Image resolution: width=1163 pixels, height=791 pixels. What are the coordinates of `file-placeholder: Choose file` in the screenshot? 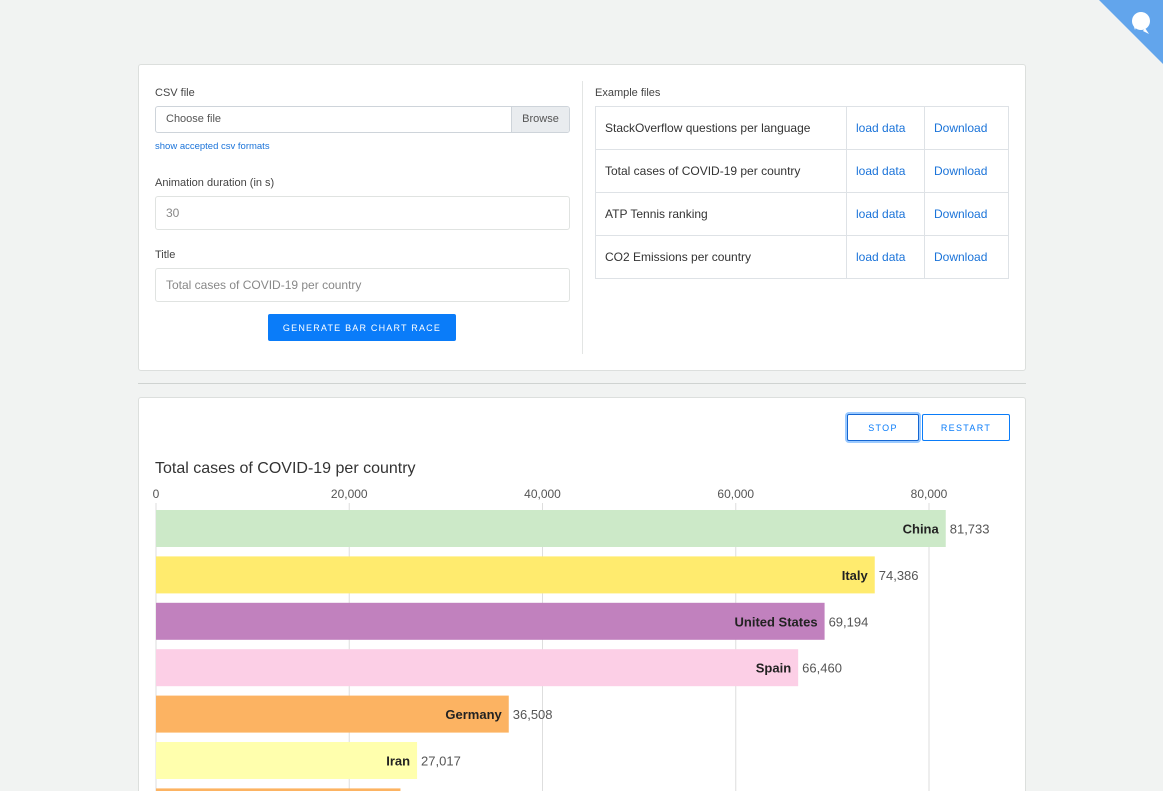 It's located at (194, 119).